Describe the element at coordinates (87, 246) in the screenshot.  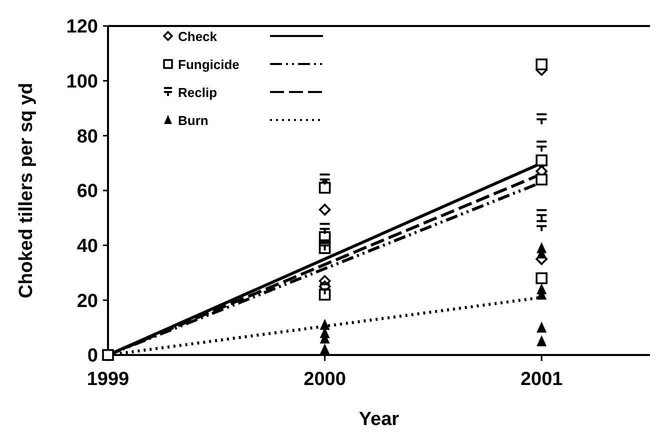
I see `y-tick-label: 40` at that location.